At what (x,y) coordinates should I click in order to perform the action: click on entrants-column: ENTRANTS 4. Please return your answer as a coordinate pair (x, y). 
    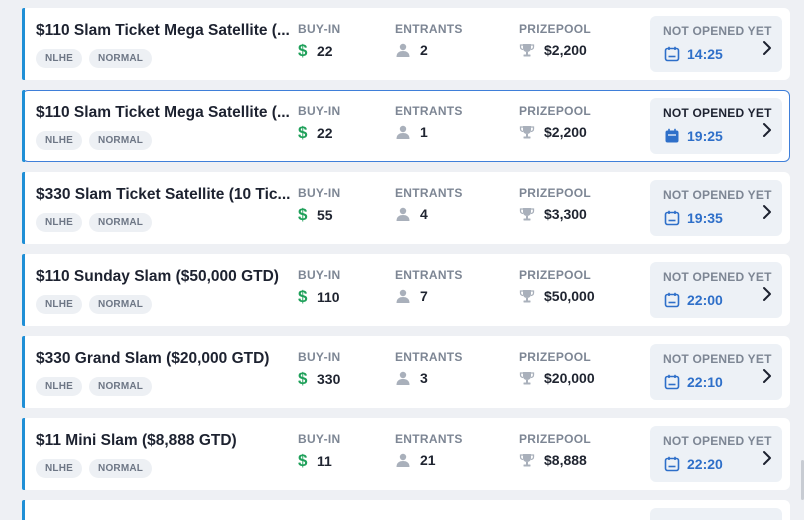
    Looking at the image, I should click on (429, 204).